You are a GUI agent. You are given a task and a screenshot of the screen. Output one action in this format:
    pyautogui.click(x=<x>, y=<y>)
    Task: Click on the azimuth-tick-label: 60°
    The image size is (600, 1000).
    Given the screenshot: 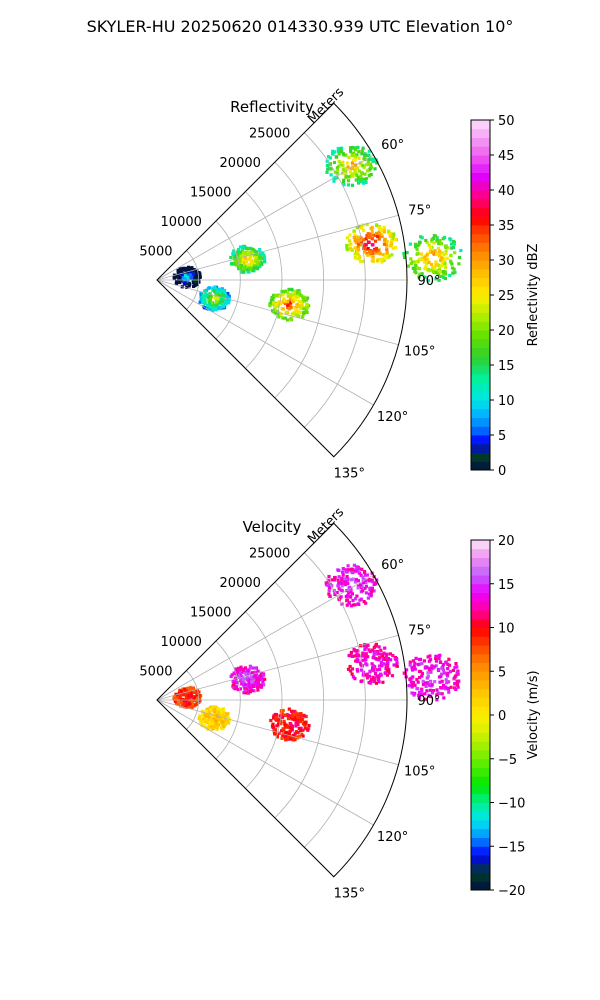 What is the action you would take?
    pyautogui.click(x=392, y=565)
    